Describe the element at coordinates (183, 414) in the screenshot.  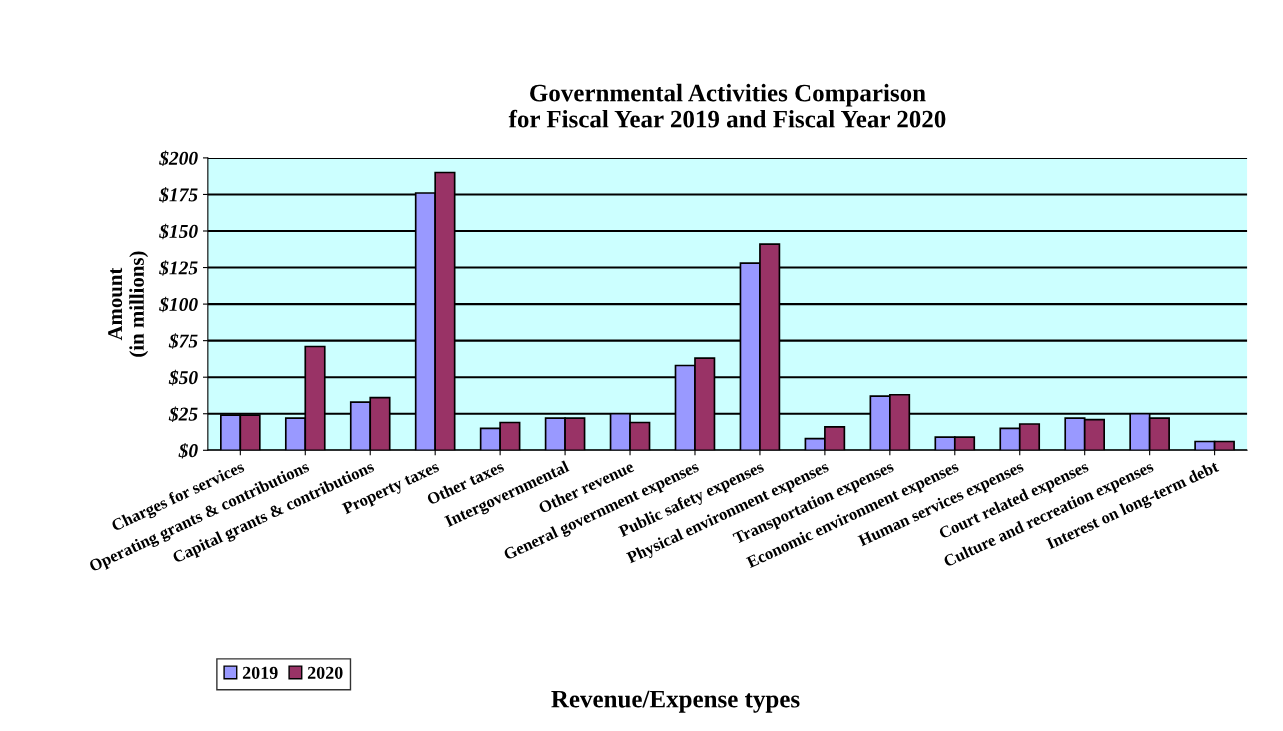
I see `y-tick-label: $25` at that location.